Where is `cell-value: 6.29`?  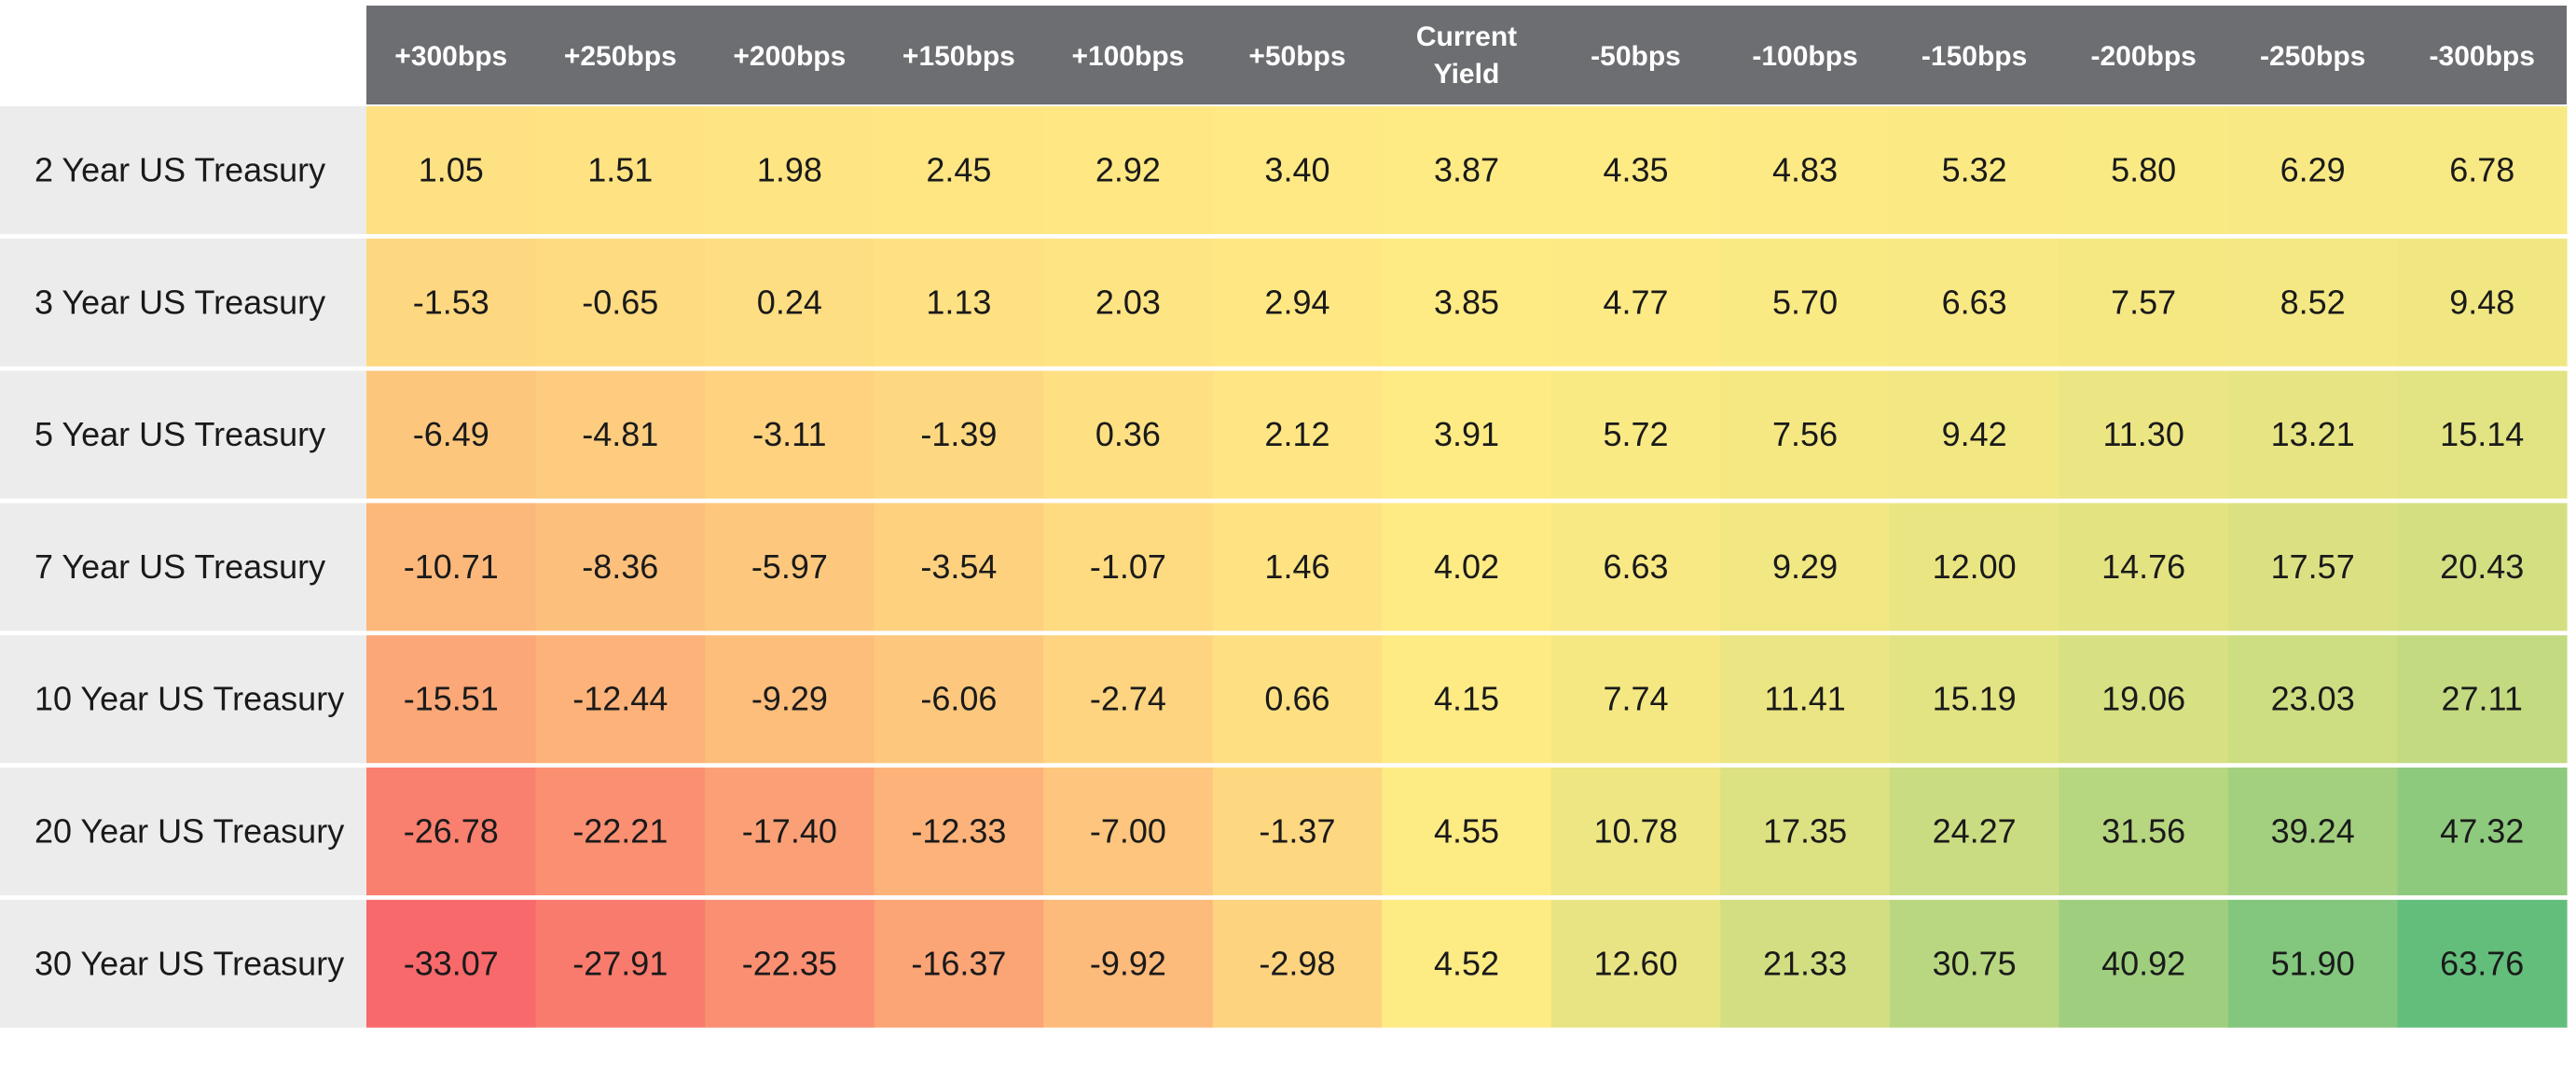 cell-value: 6.29 is located at coordinates (2313, 170).